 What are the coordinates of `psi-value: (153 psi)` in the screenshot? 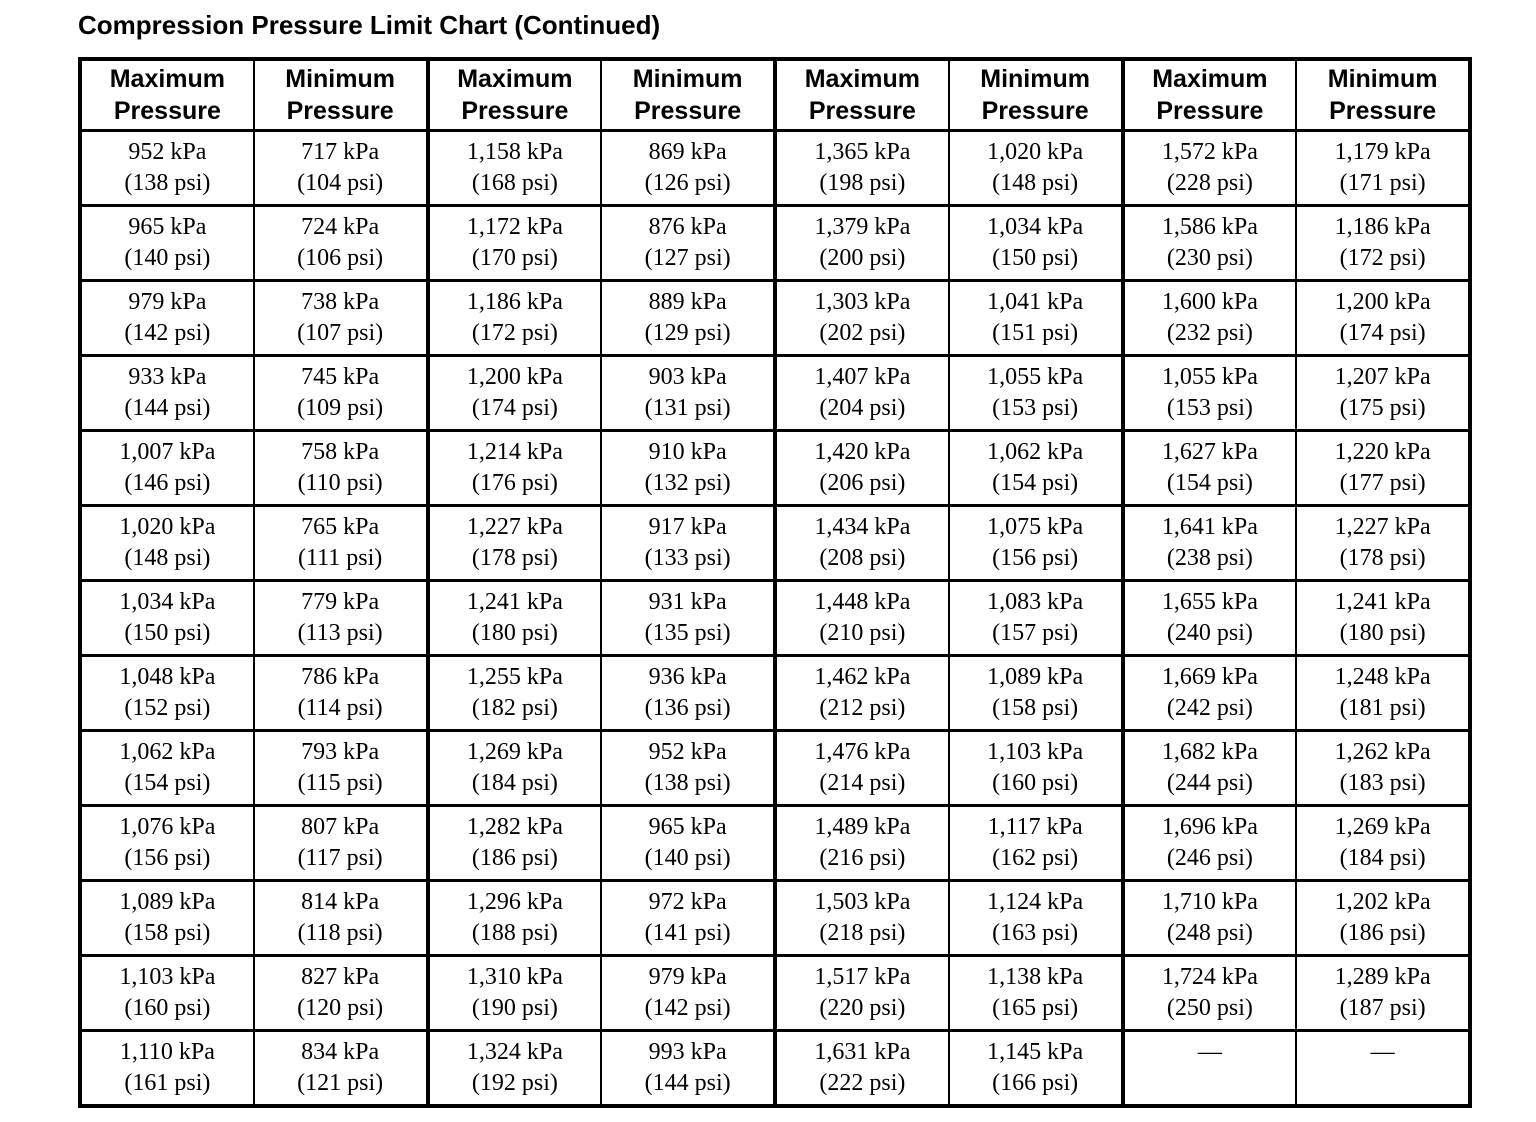 It's located at (1035, 408).